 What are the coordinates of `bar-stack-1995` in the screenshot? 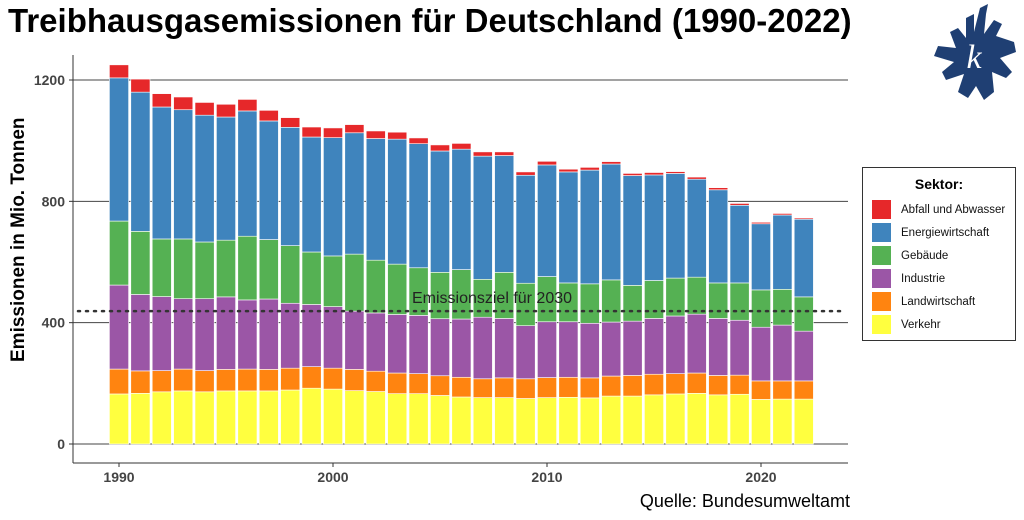 It's located at (226, 274).